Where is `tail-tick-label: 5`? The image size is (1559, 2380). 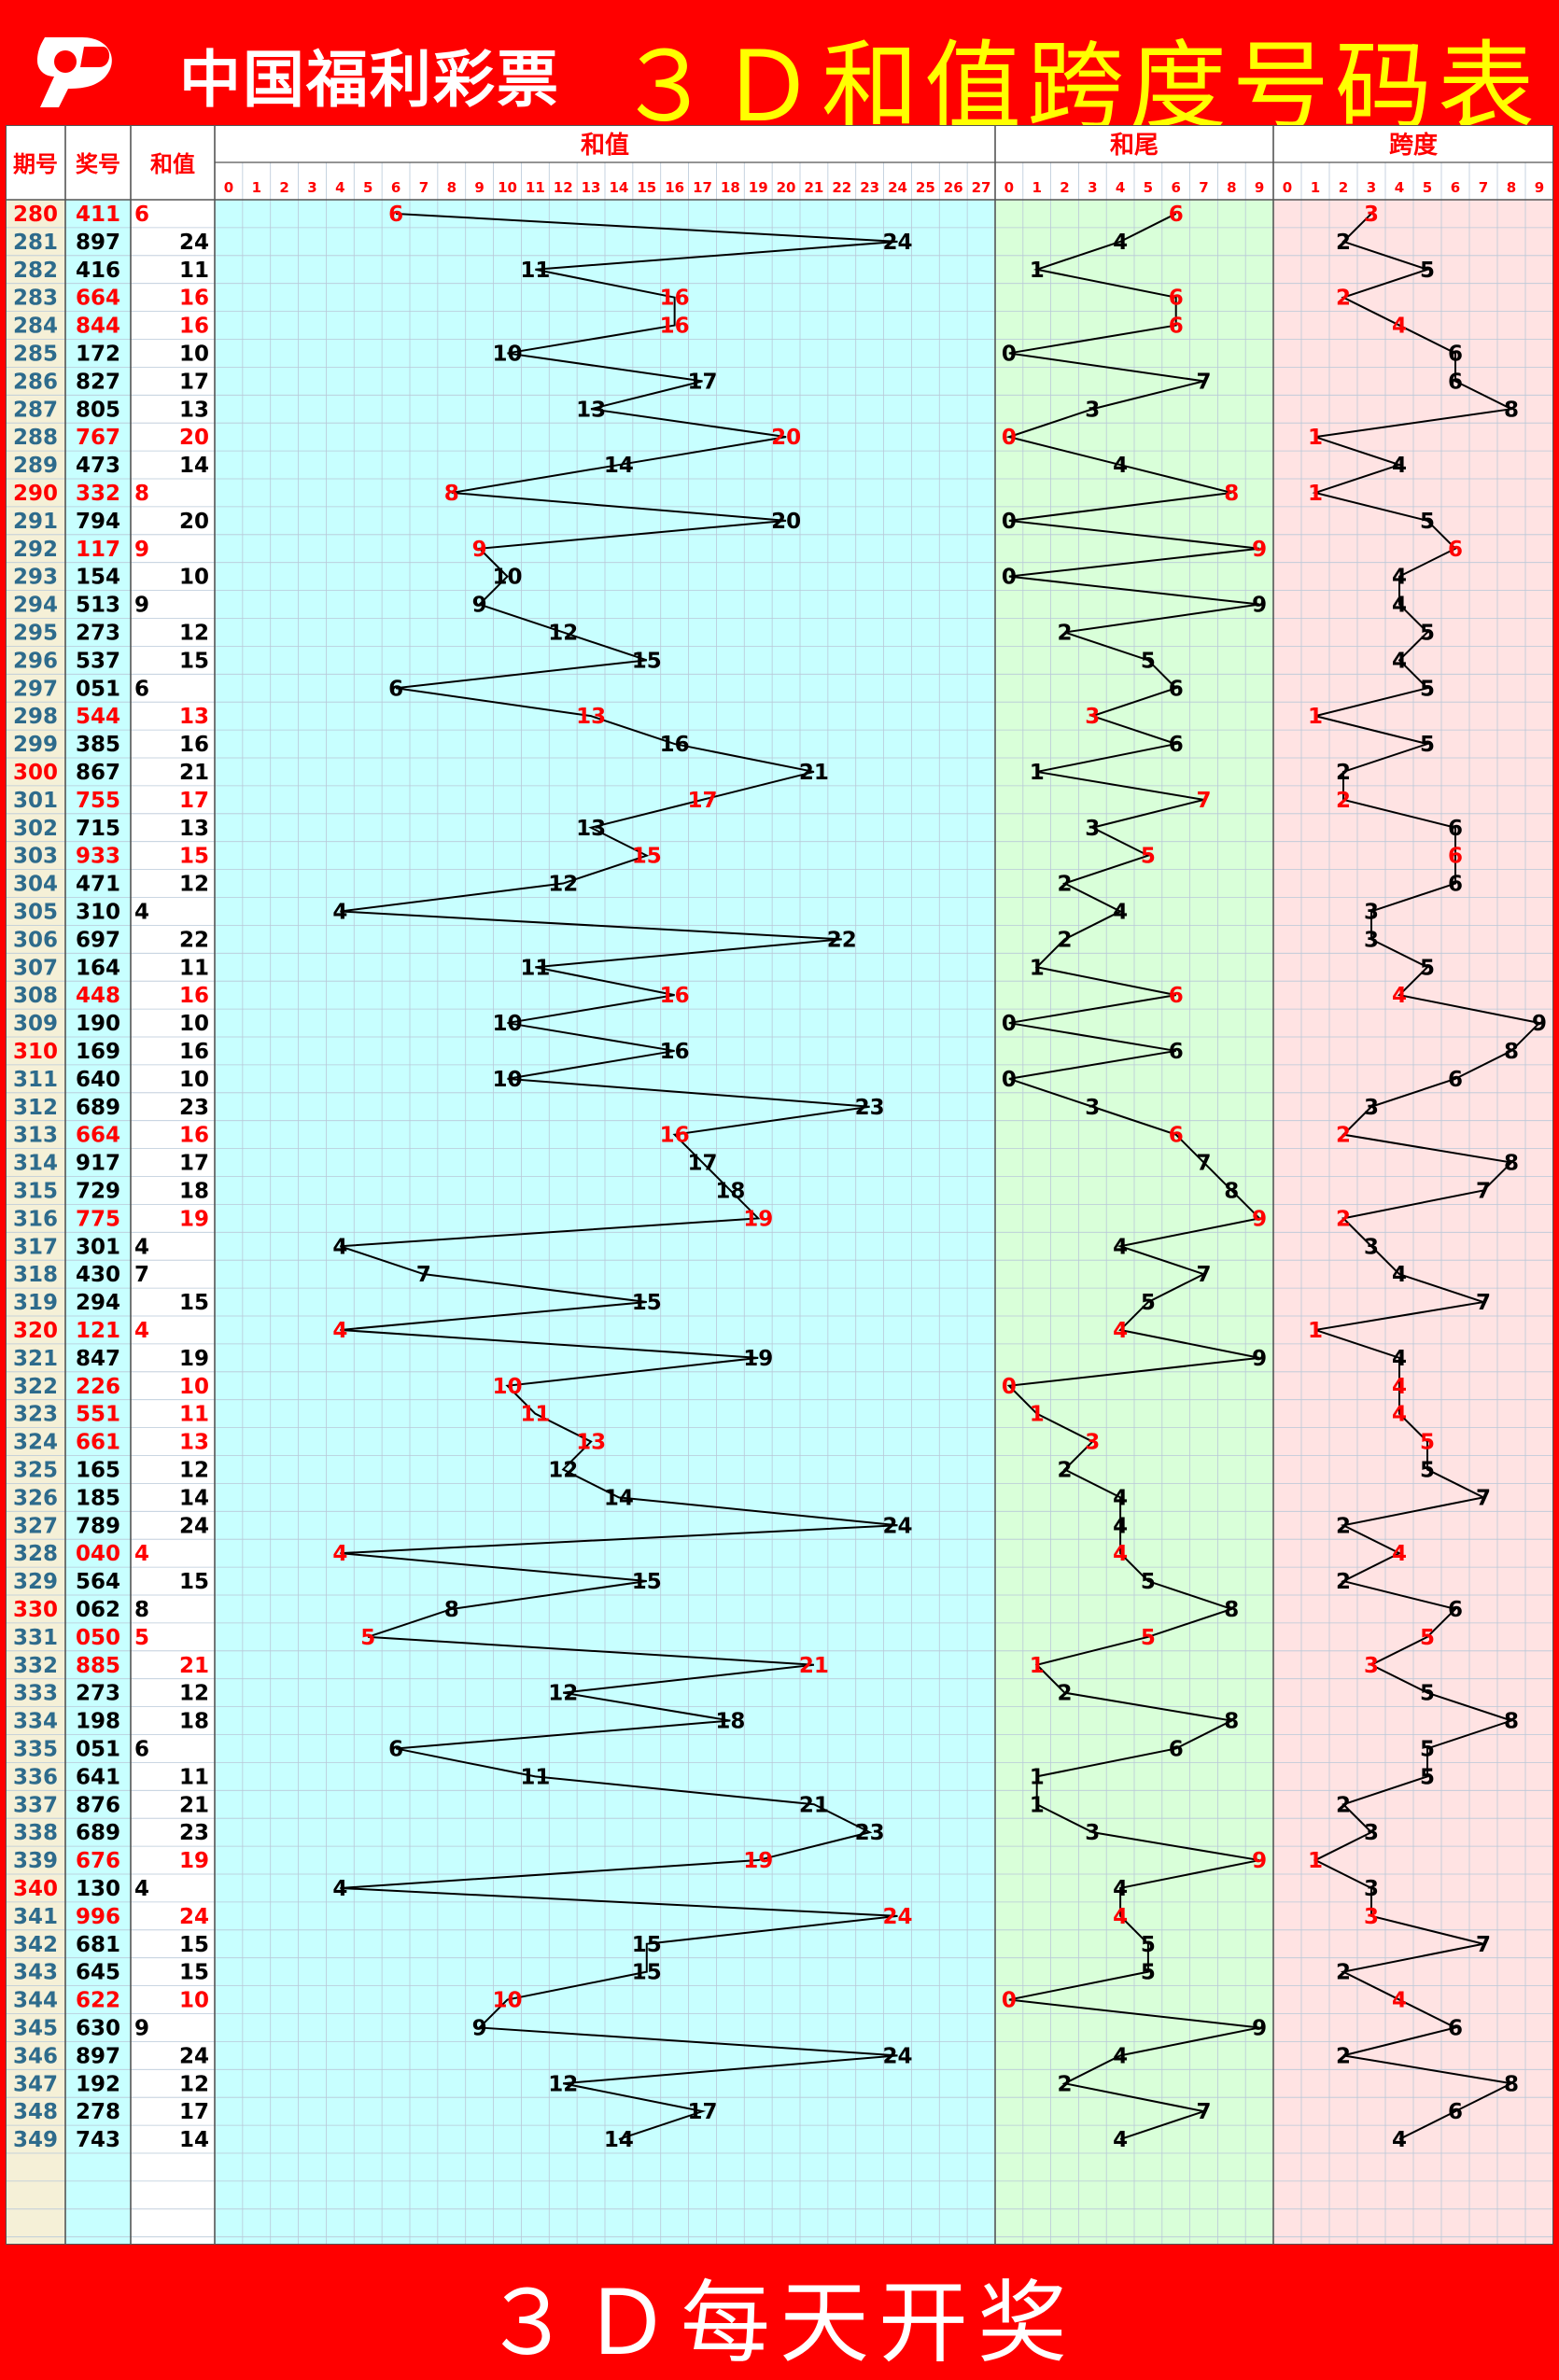
tail-tick-label: 5 is located at coordinates (1148, 187).